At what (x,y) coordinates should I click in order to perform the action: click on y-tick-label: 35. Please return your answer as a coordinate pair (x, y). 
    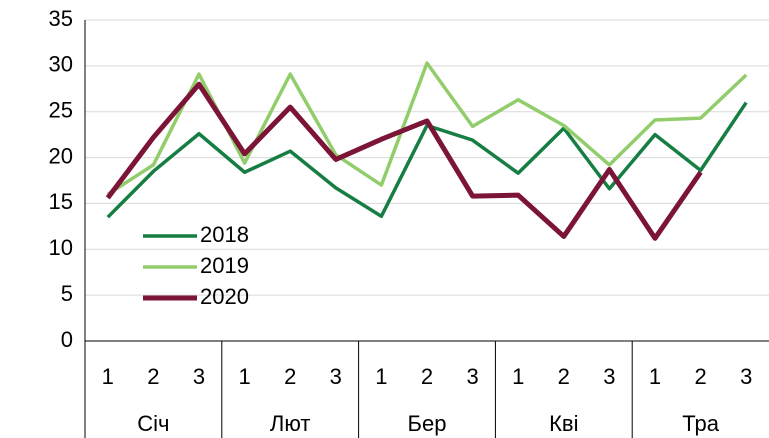
    Looking at the image, I should click on (61, 18).